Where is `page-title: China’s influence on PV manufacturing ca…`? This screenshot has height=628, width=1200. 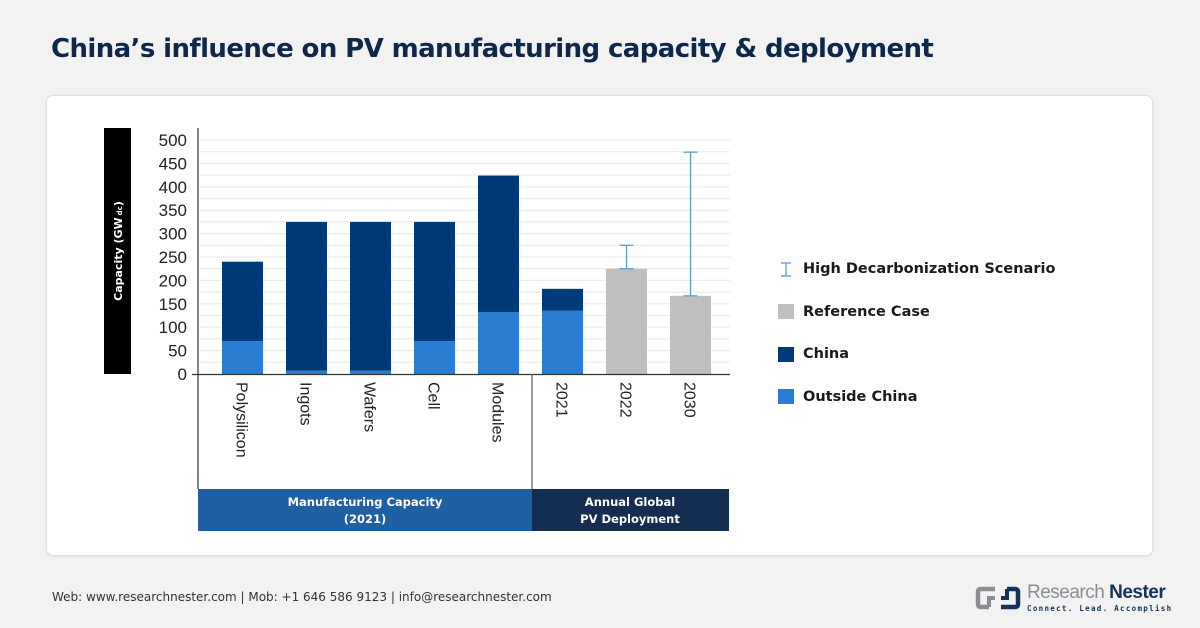 page-title: China’s influence on PV manufacturing ca… is located at coordinates (492, 49).